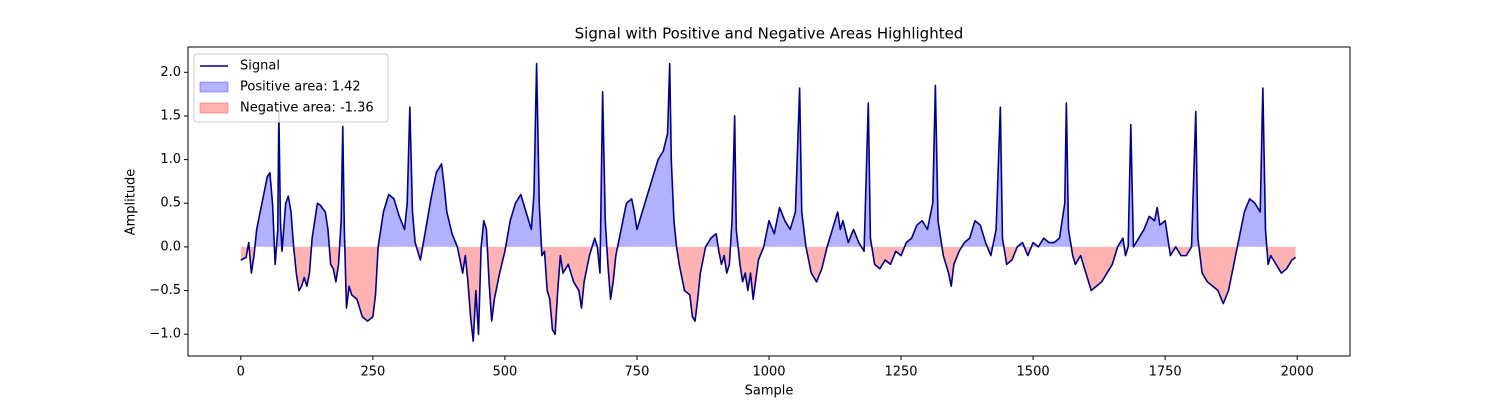 This screenshot has height=400, width=1500. Describe the element at coordinates (372, 372) in the screenshot. I see `x-tick-label: 250` at that location.